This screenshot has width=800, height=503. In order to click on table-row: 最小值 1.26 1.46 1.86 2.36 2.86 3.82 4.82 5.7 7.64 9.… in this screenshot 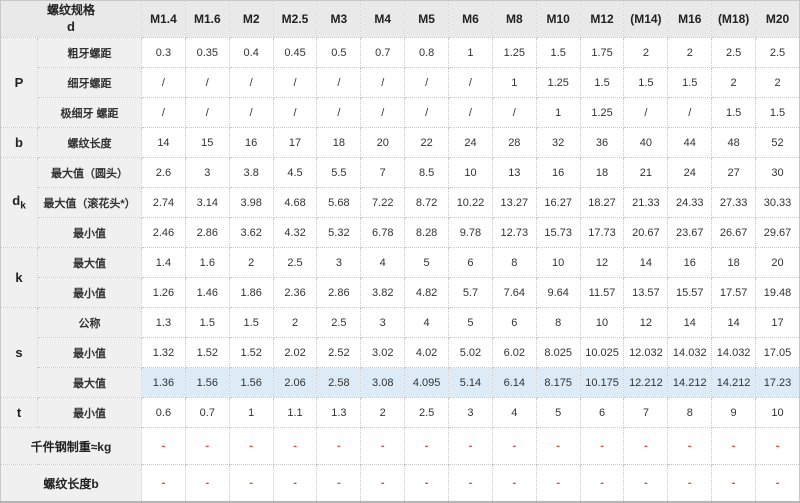, I will do `click(400, 292)`.